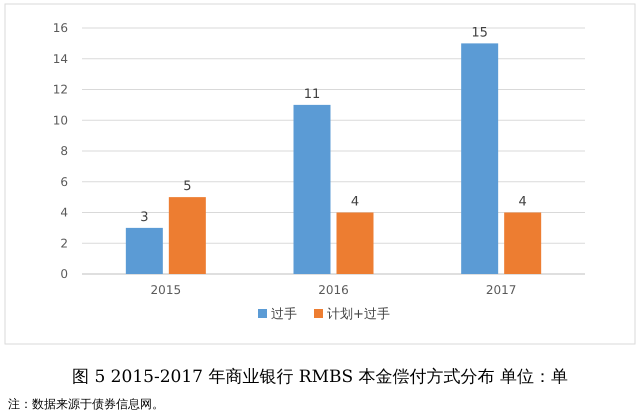 Image resolution: width=640 pixels, height=418 pixels. Describe the element at coordinates (64, 181) in the screenshot. I see `y-tick-label: 6` at that location.